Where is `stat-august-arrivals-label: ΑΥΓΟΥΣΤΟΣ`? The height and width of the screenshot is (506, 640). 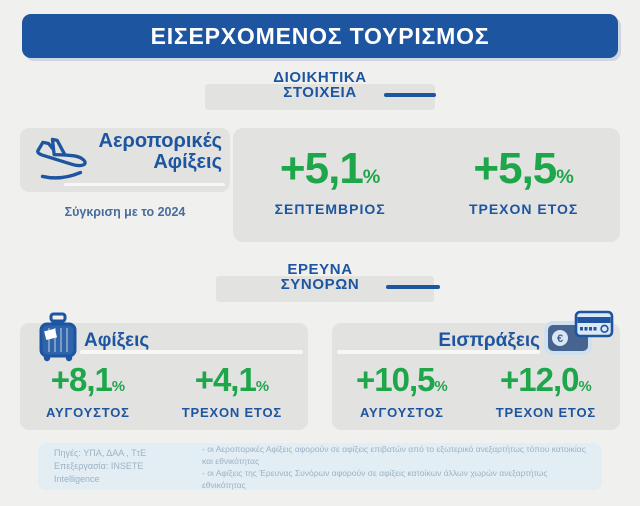
stat-august-arrivals-label: ΑΥΓΟΥΣΤΟΣ is located at coordinates (88, 412).